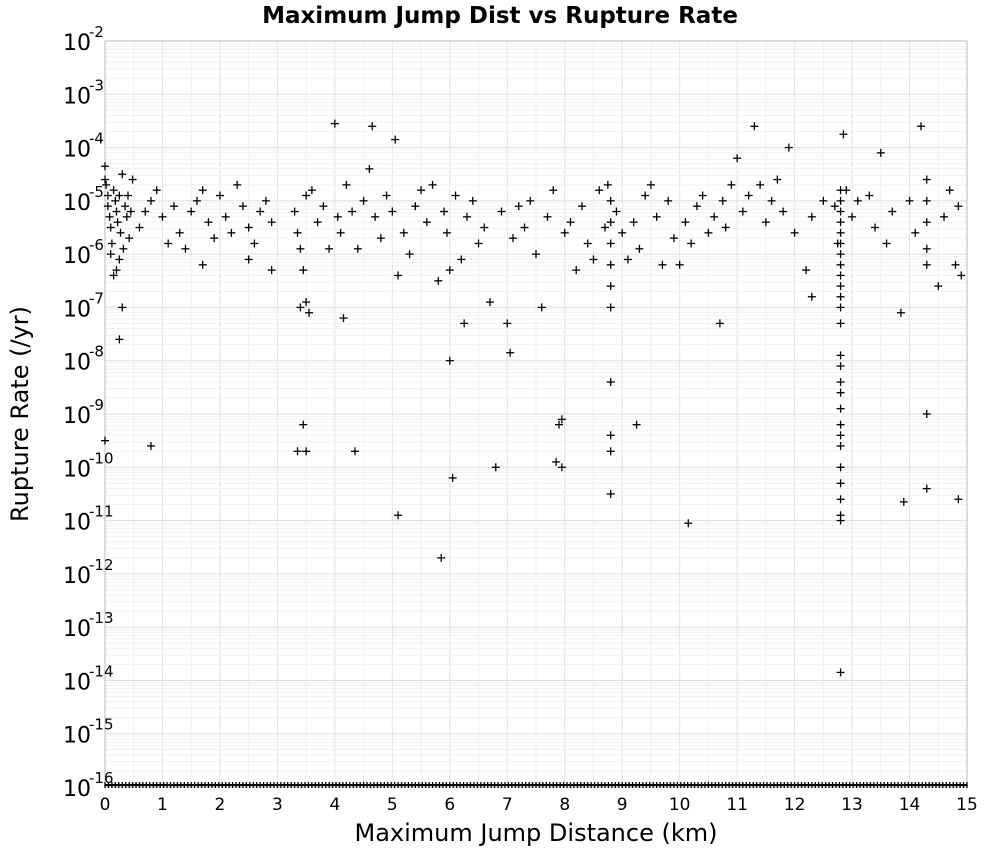 The image size is (1000, 850). I want to click on y-tick-label: 10⁻¹¹, so click(88, 519).